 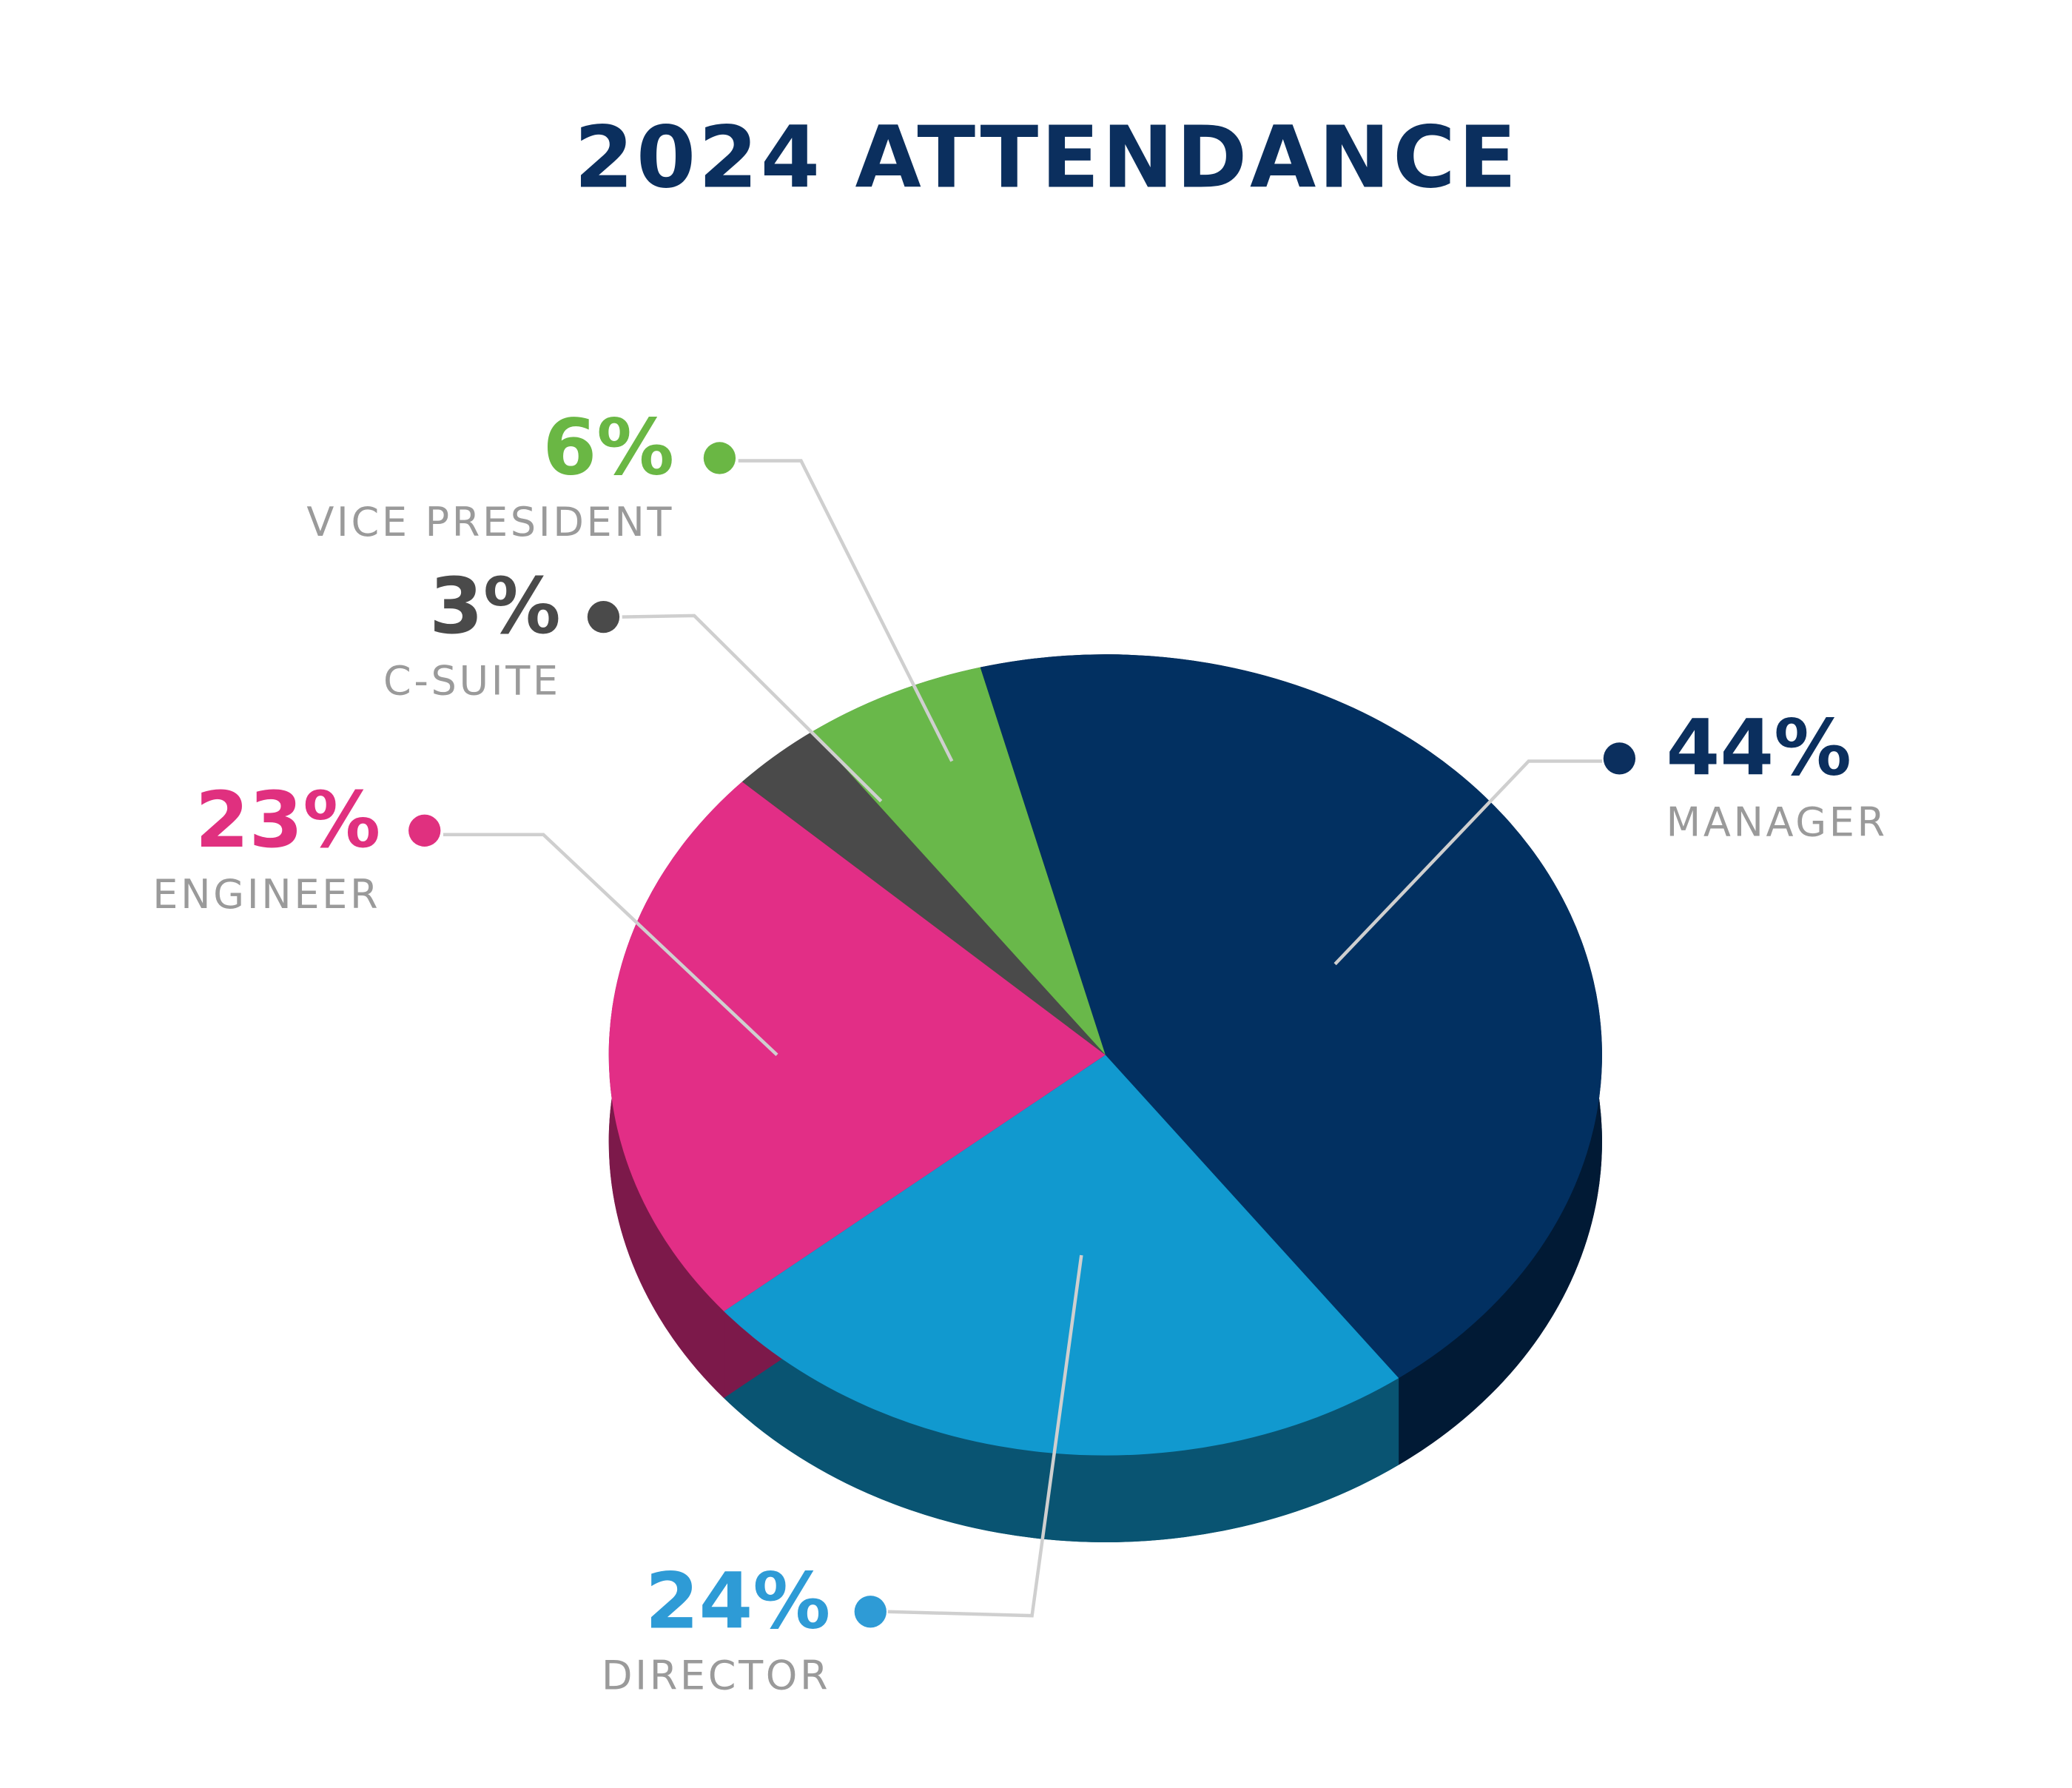 I want to click on value-label: 24%, so click(x=737, y=1601).